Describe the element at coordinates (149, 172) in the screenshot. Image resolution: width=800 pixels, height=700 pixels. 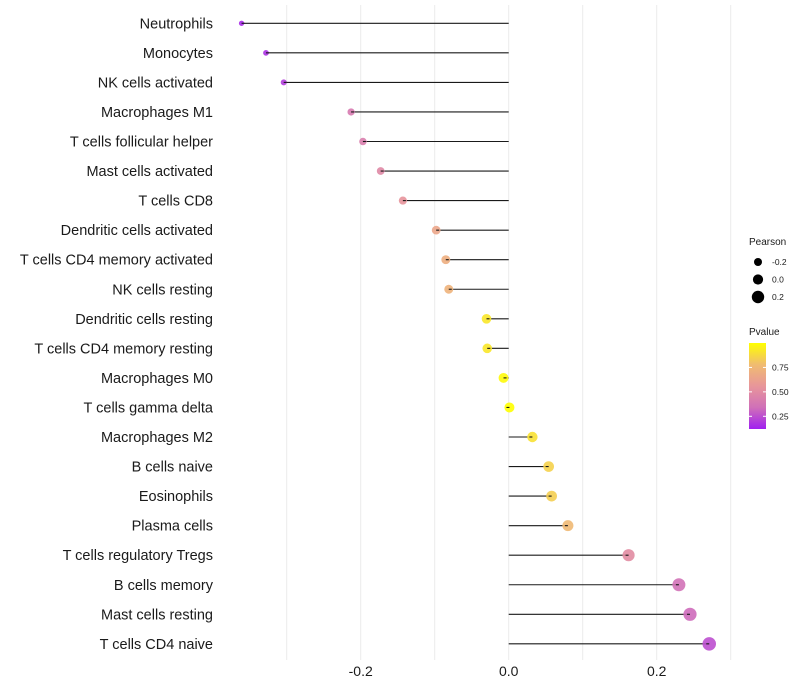
I see `y-tick-label: Mast cells activated` at that location.